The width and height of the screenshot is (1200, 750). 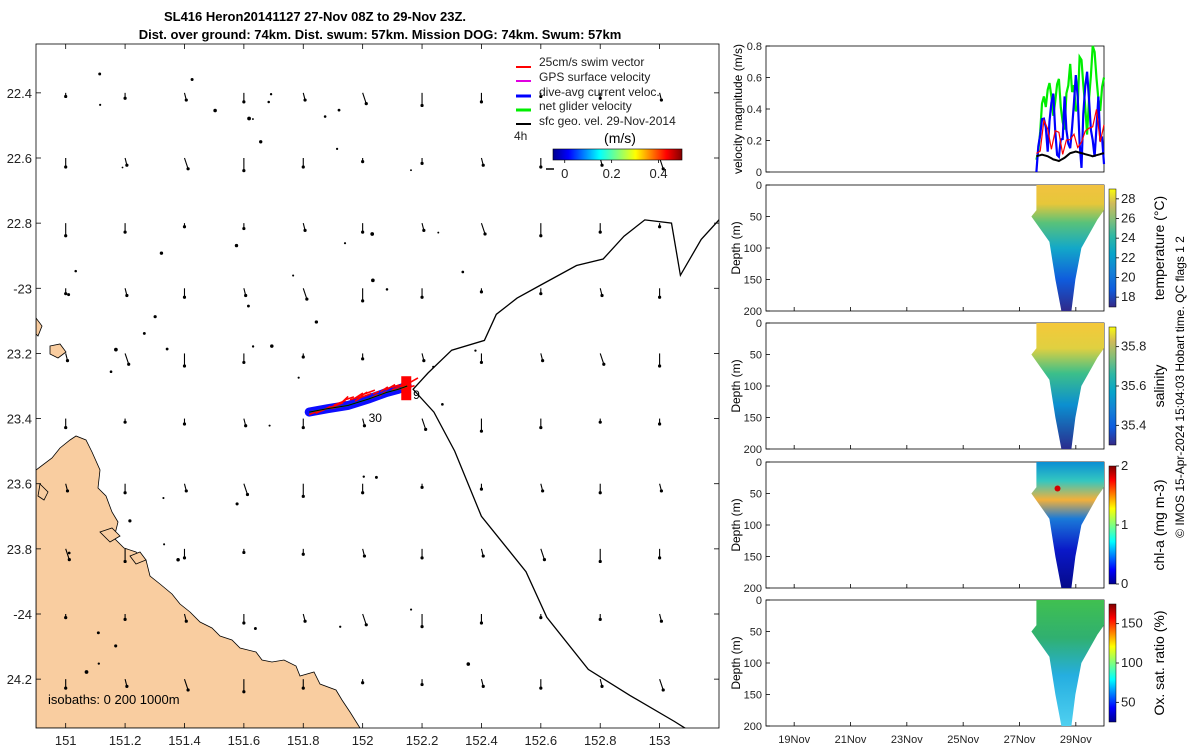 What do you see at coordinates (66, 740) in the screenshot?
I see `map-x-tick-label: 151` at bounding box center [66, 740].